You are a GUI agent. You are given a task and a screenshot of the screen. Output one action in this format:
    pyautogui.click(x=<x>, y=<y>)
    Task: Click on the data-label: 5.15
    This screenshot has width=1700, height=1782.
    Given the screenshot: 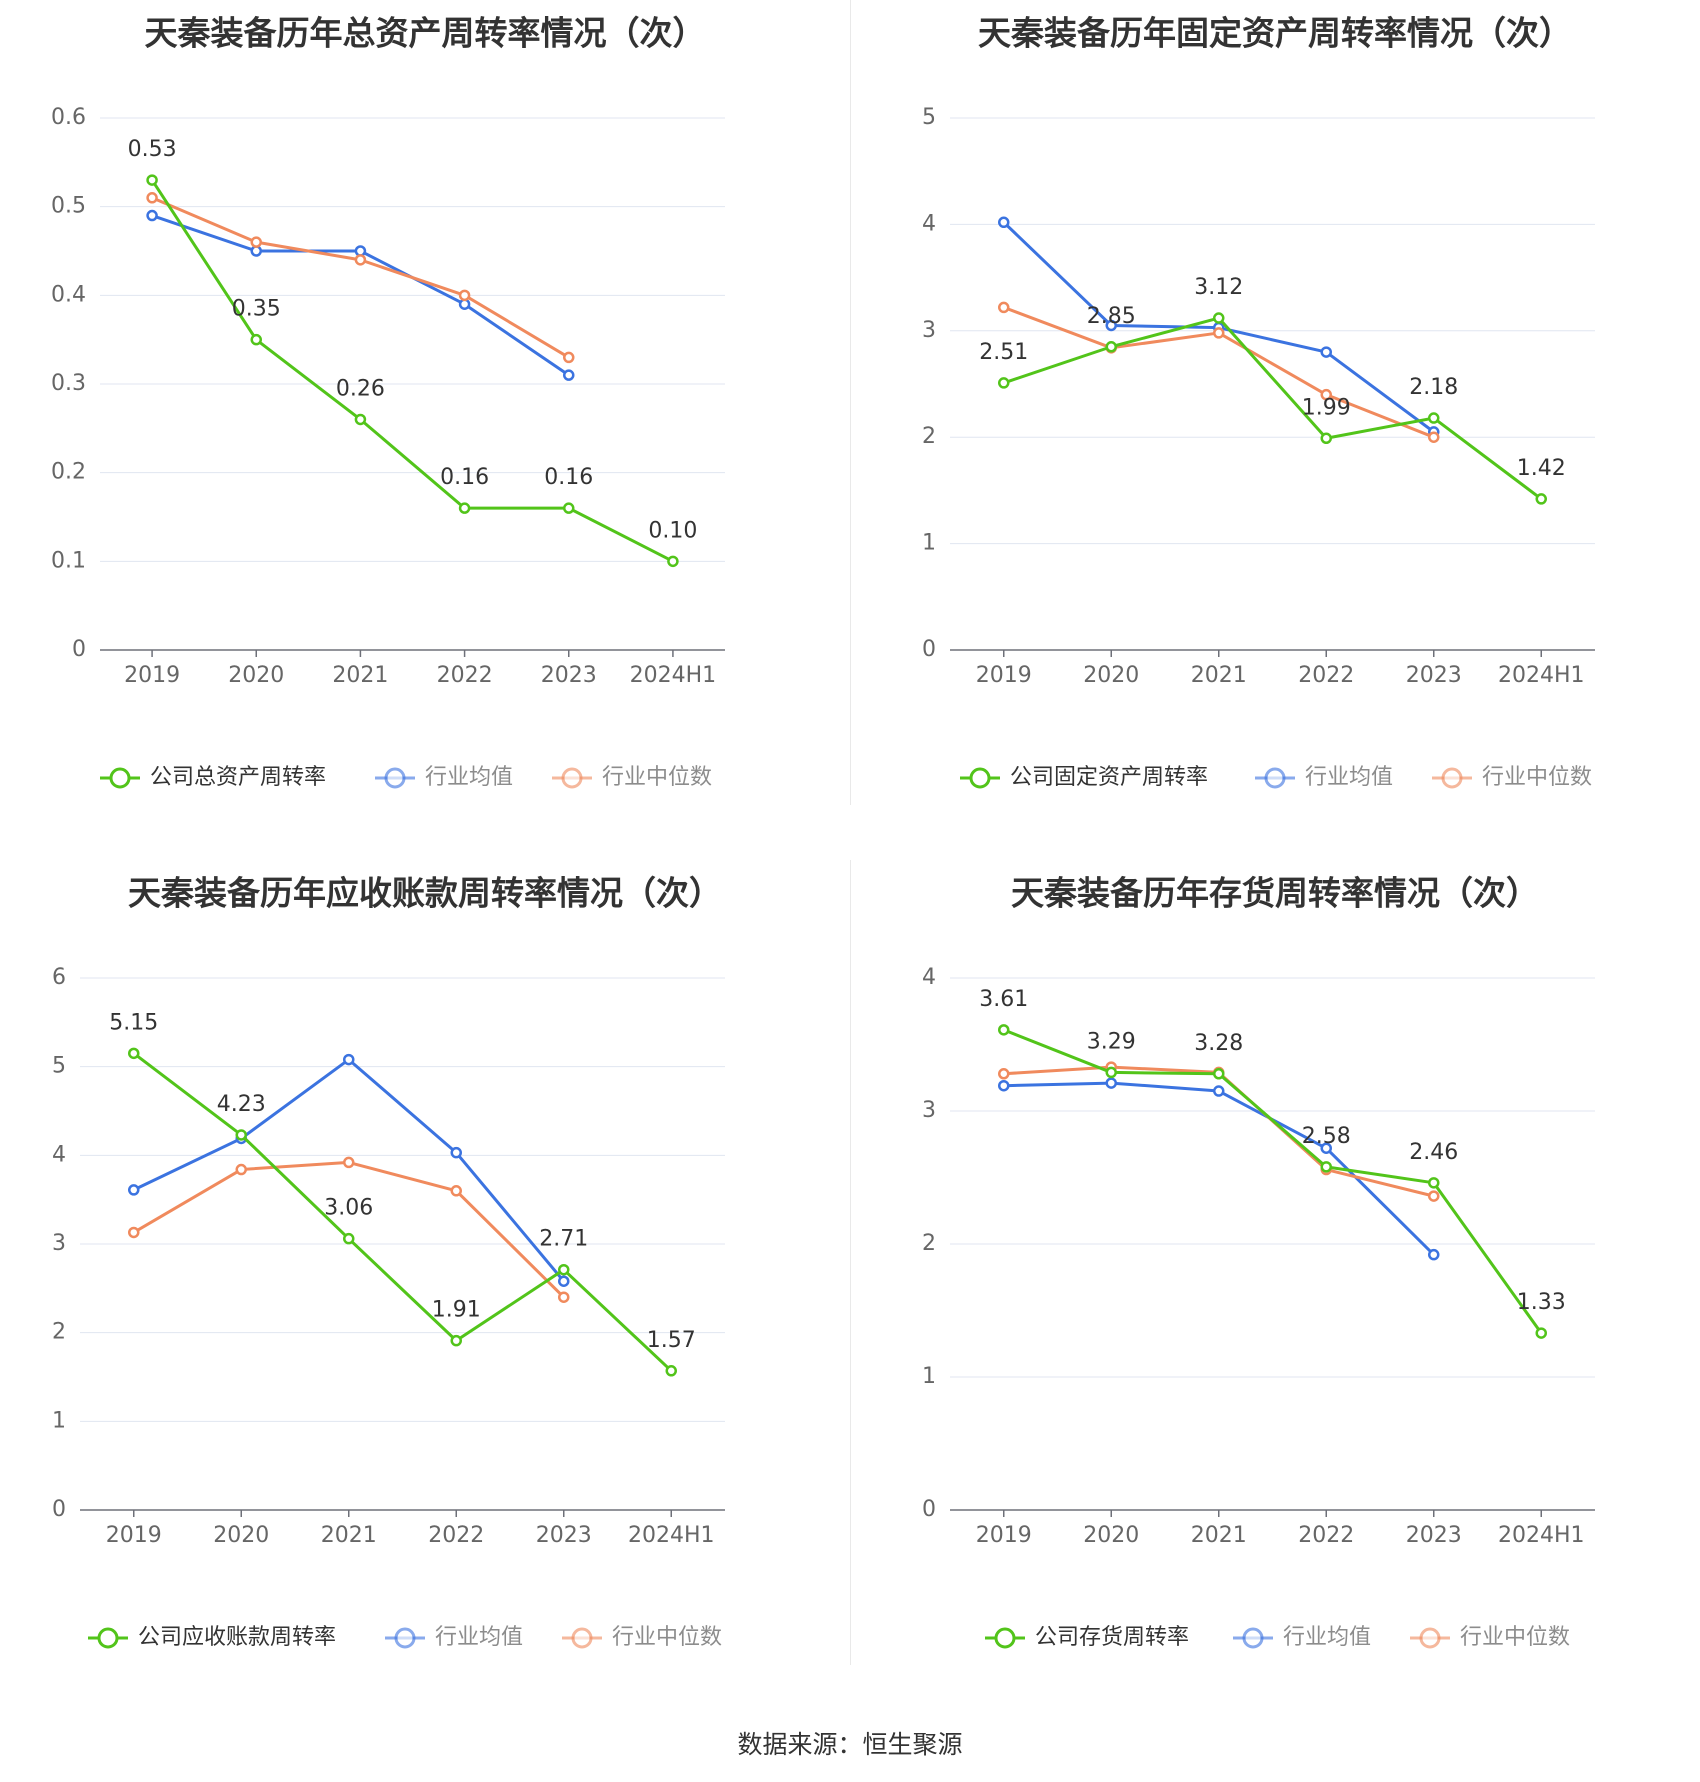 What is the action you would take?
    pyautogui.click(x=133, y=1022)
    